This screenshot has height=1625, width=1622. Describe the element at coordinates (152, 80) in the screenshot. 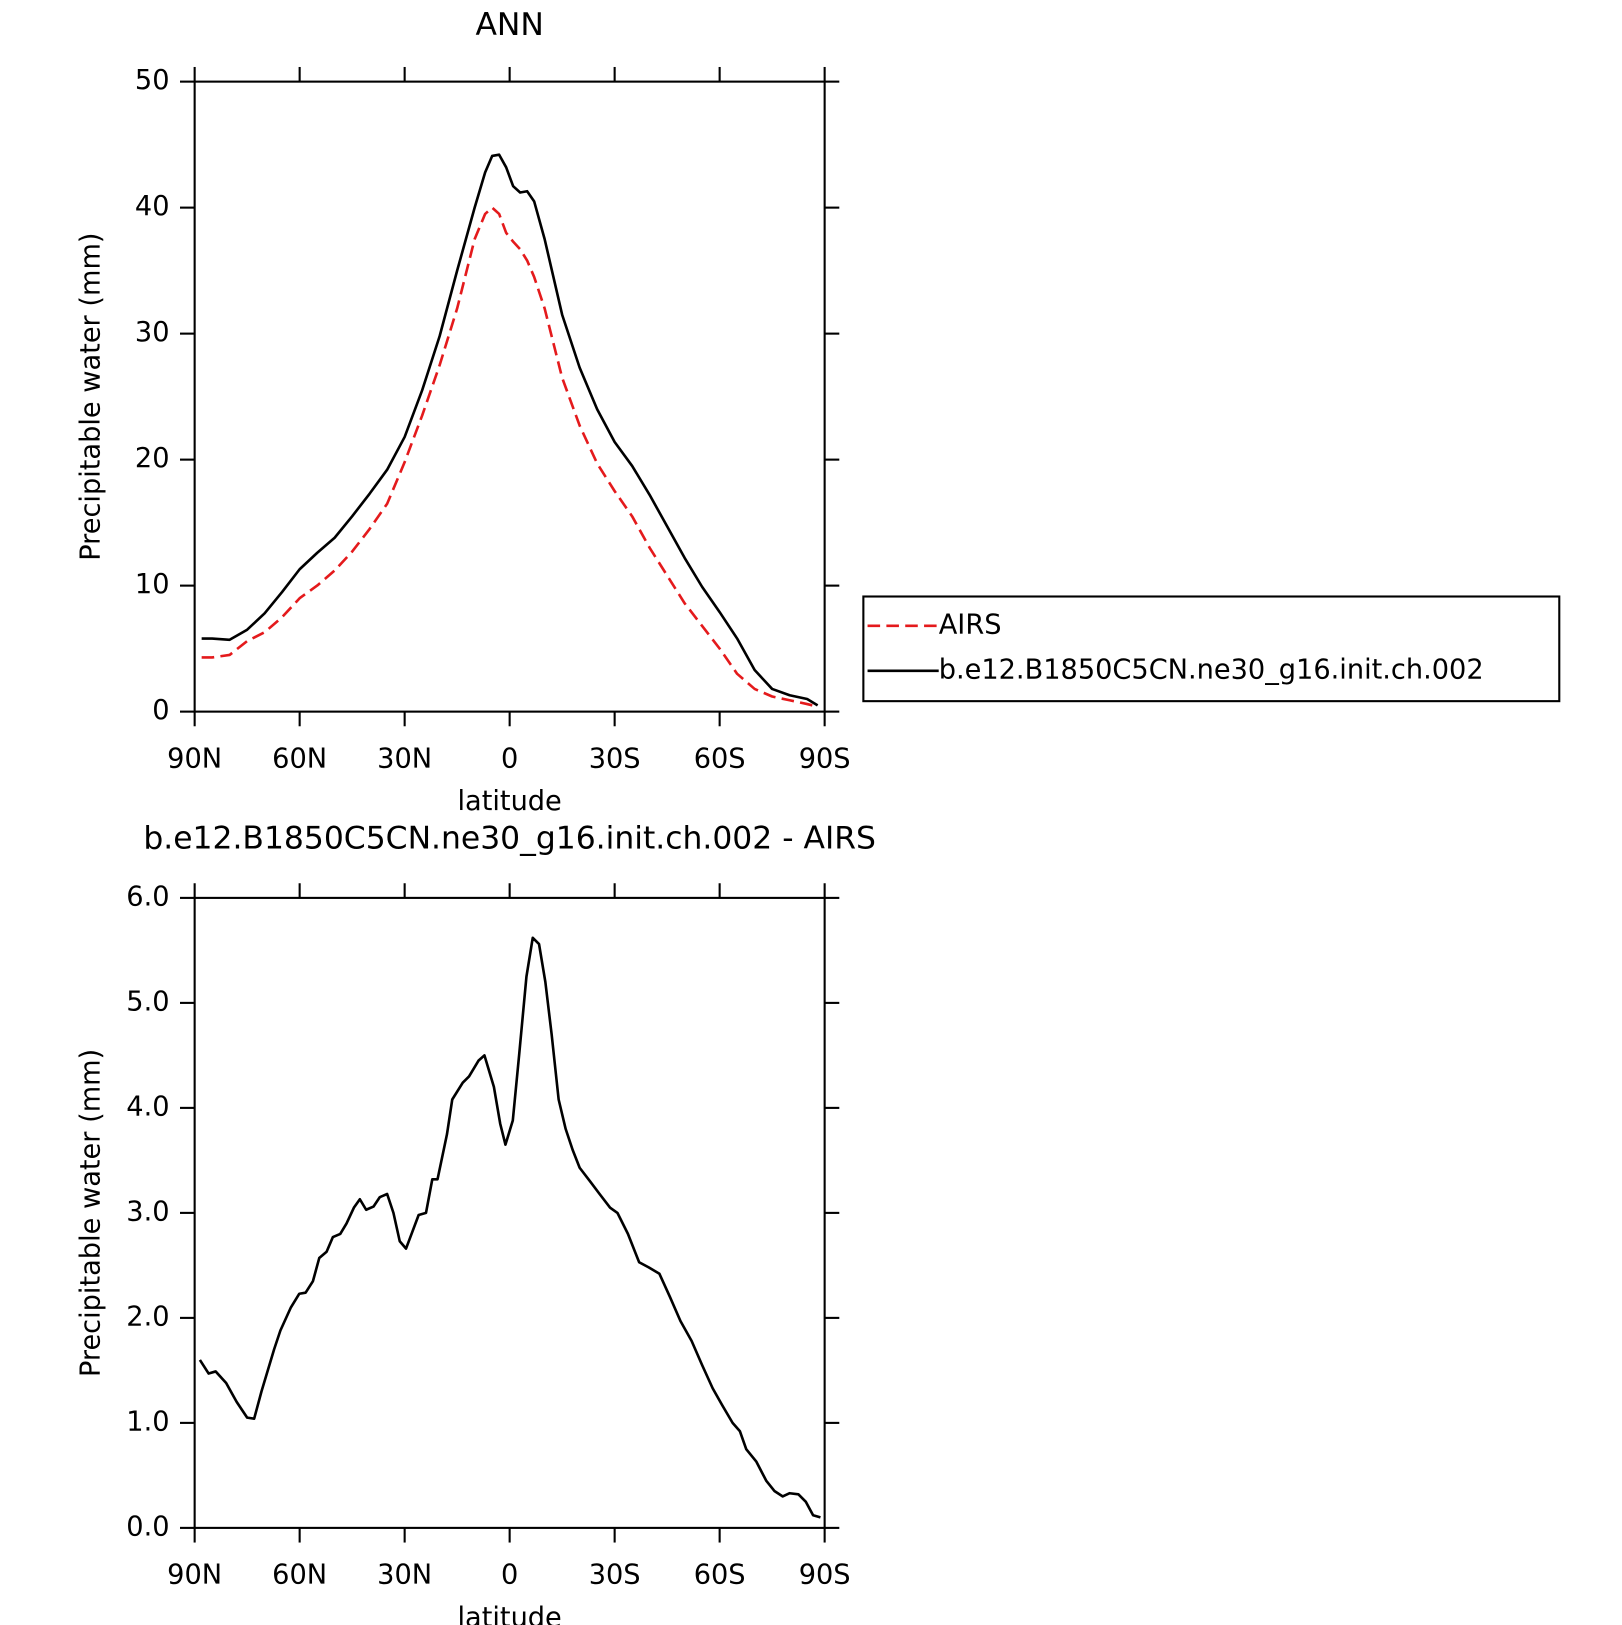

I see `y-tick-label: 50` at that location.